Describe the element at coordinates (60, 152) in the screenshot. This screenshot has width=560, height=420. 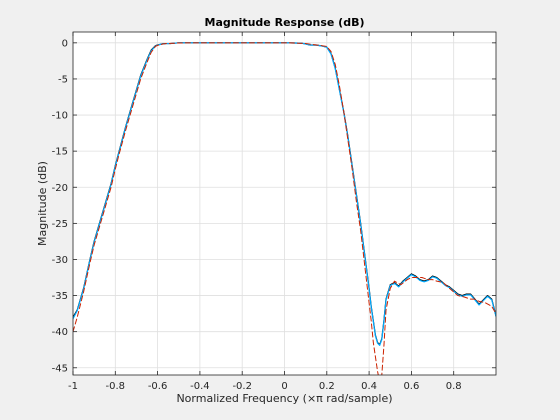
I see `y-tick-label: -15` at that location.